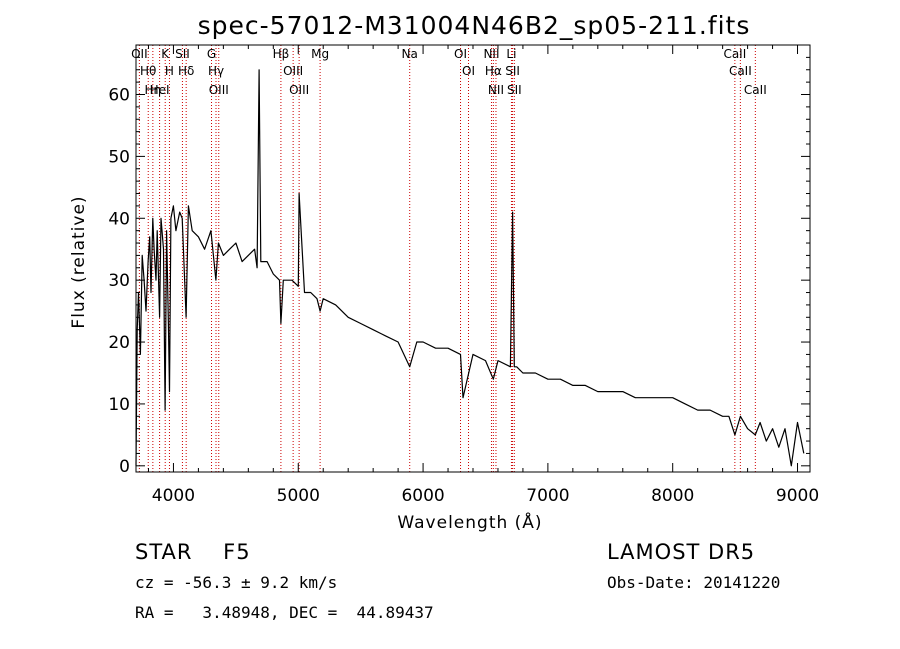 The width and height of the screenshot is (900, 649). What do you see at coordinates (153, 90) in the screenshot?
I see `line-marker-label-2: Hη` at bounding box center [153, 90].